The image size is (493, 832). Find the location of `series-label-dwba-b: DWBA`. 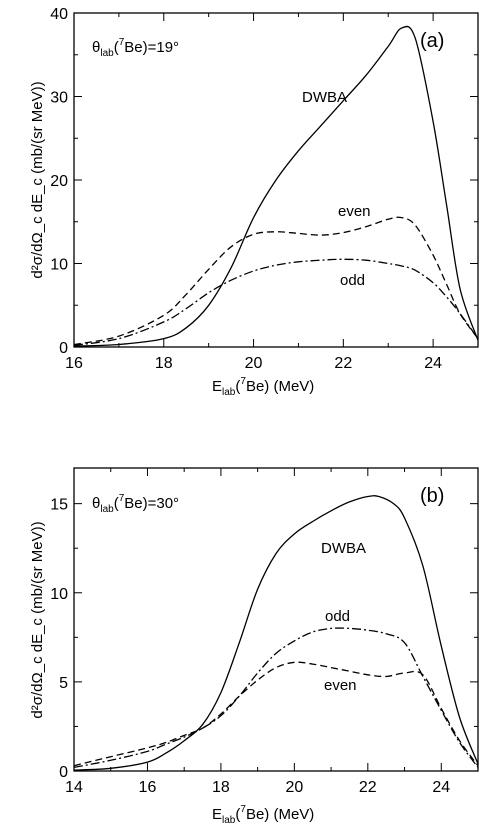

series-label-dwba-b: DWBA is located at coordinates (343, 548).